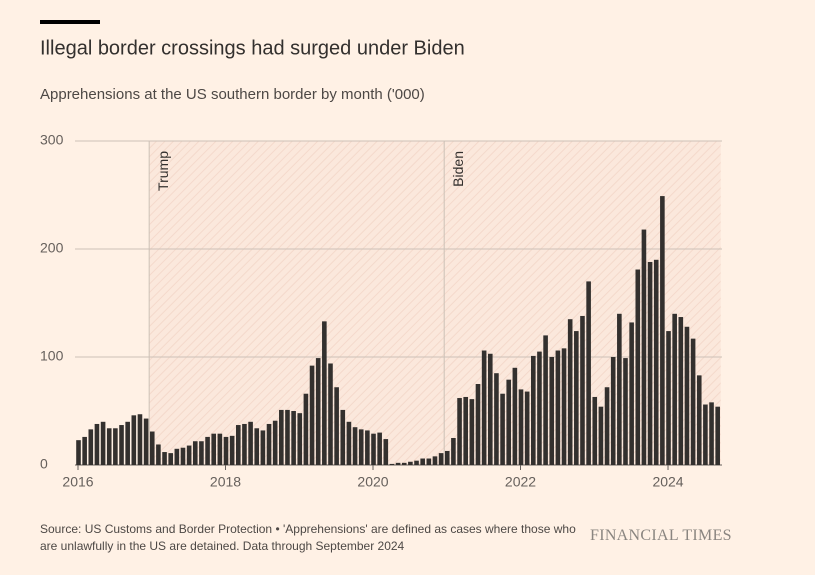 The image size is (815, 575). What do you see at coordinates (520, 482) in the screenshot?
I see `x-tick-label: 2022` at bounding box center [520, 482].